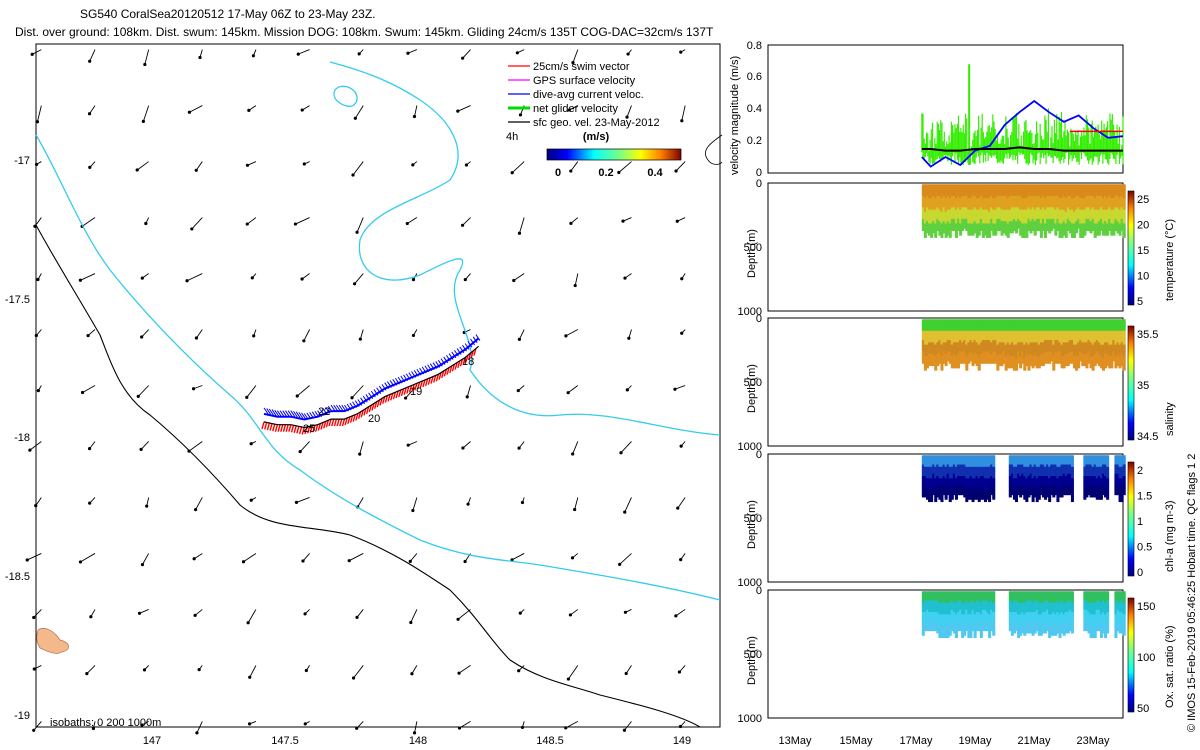 The width and height of the screenshot is (1200, 750). What do you see at coordinates (550, 741) in the screenshot?
I see `map-xtick: 148.5` at bounding box center [550, 741].